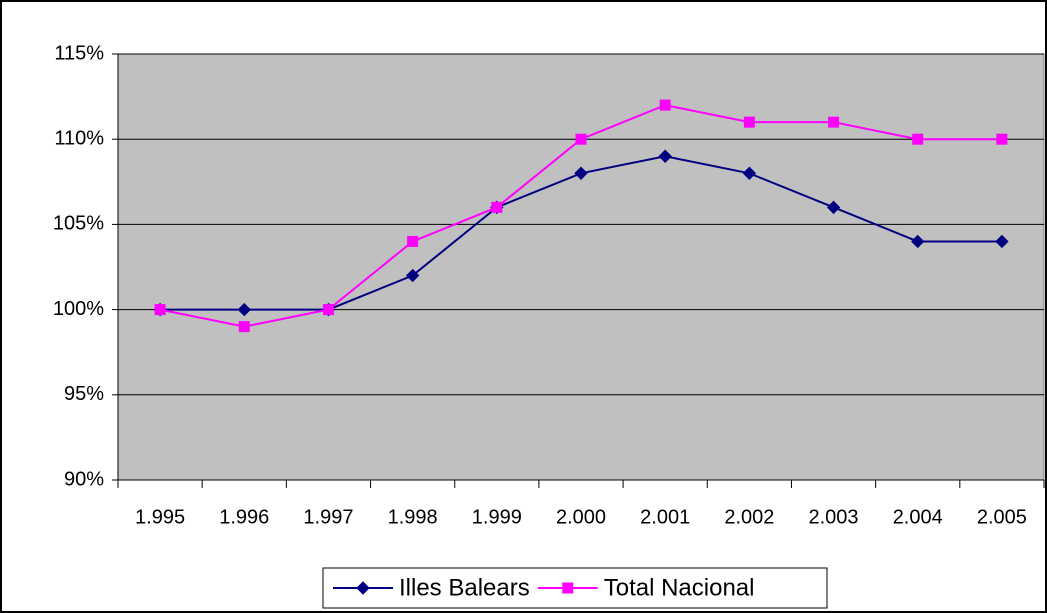 Image resolution: width=1047 pixels, height=613 pixels. What do you see at coordinates (244, 517) in the screenshot?
I see `x-tick-label: 1.996` at bounding box center [244, 517].